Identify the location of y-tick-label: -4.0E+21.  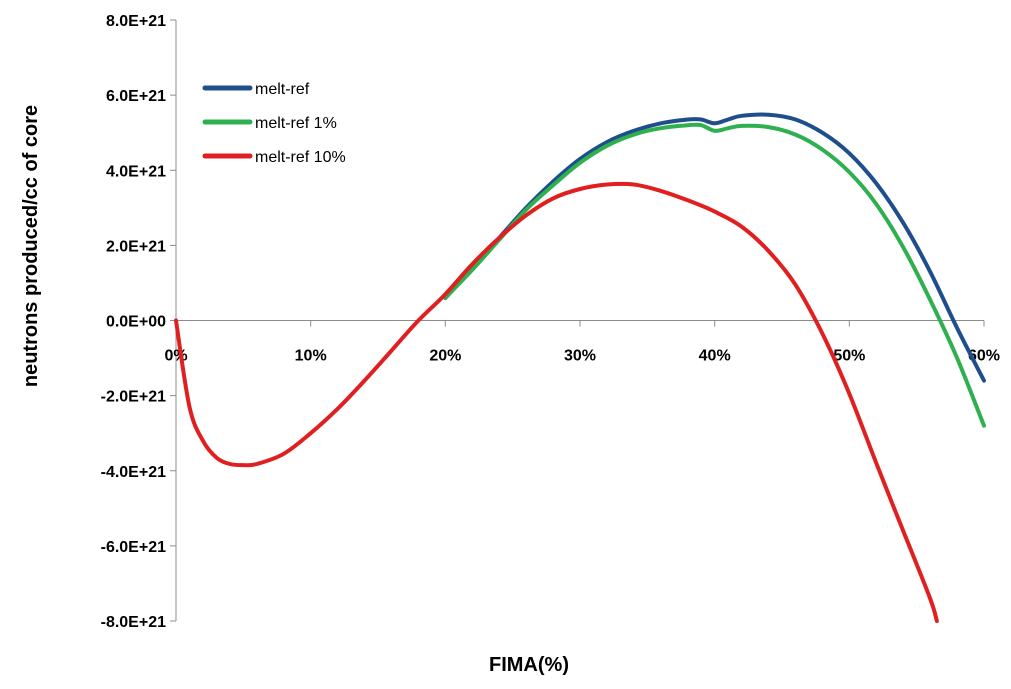
(133, 472).